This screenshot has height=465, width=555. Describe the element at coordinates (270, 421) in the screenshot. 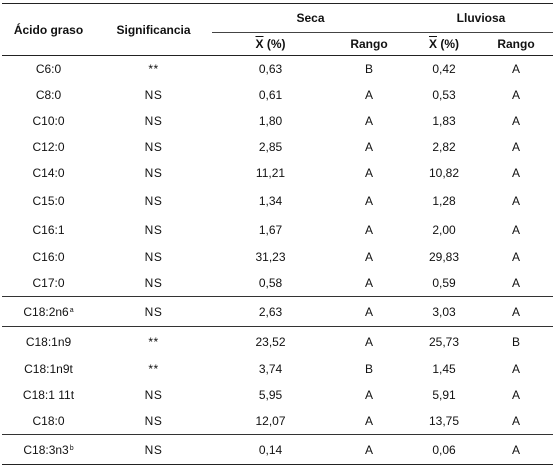

I see `cell-dry-mean: 12,07` at that location.